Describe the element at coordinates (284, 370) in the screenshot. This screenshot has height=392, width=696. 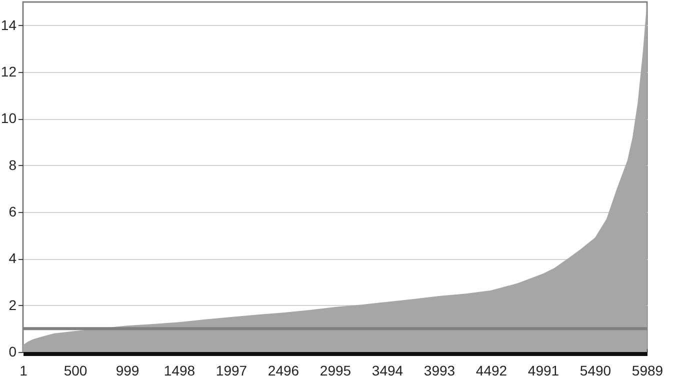
I see `x-tick-label: 2496` at that location.